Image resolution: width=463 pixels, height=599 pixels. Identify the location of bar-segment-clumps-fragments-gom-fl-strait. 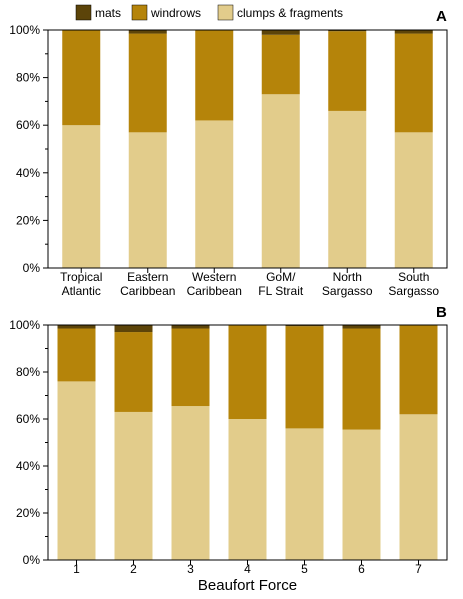
(280, 181).